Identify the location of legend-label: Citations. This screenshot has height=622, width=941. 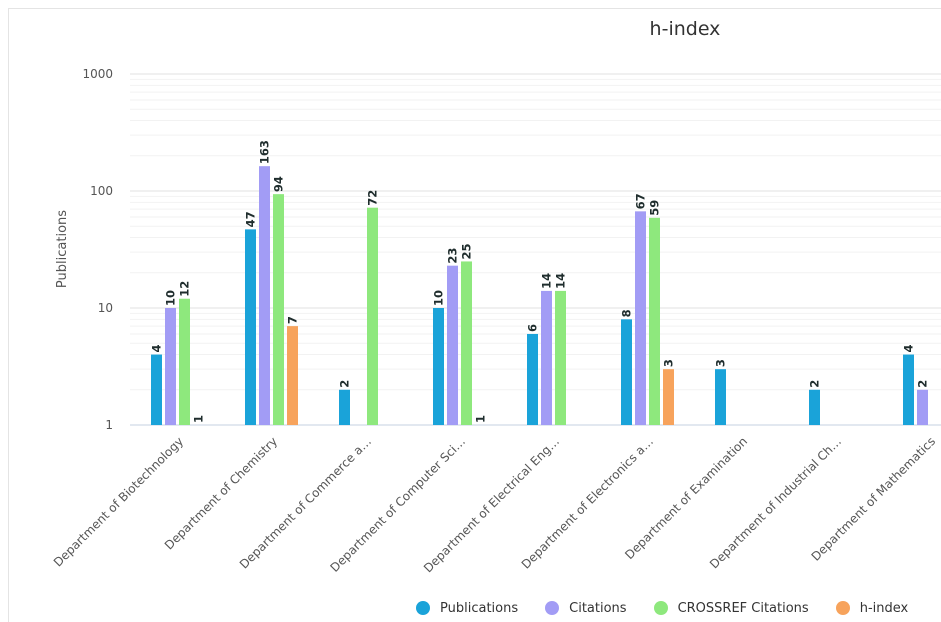
(598, 608).